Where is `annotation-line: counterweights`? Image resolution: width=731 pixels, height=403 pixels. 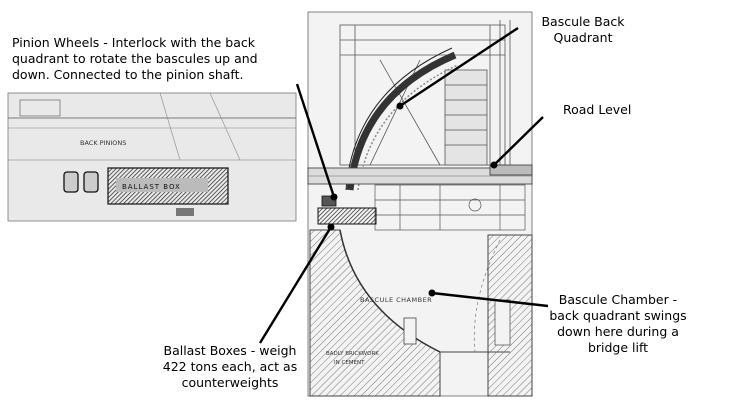 annotation-line: counterweights is located at coordinates (230, 382).